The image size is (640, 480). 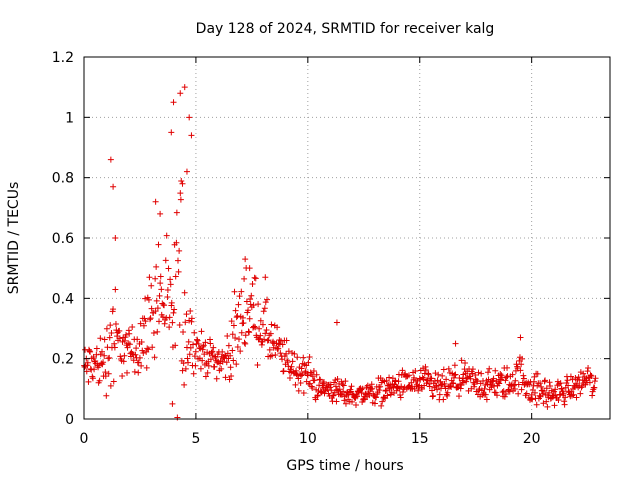 I want to click on y-tick-label: 0.2, so click(x=63, y=360).